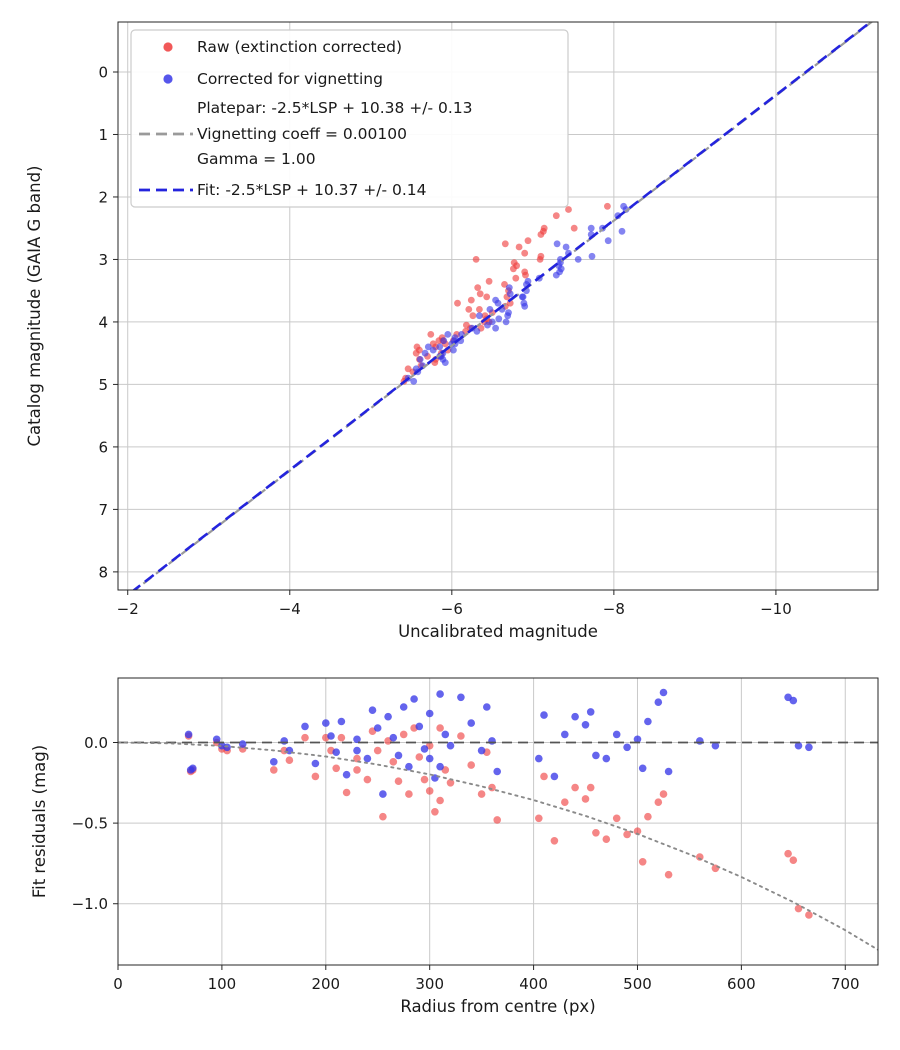 This screenshot has width=900, height=1050. What do you see at coordinates (429, 984) in the screenshot?
I see `x-tick-label: 300` at bounding box center [429, 984].